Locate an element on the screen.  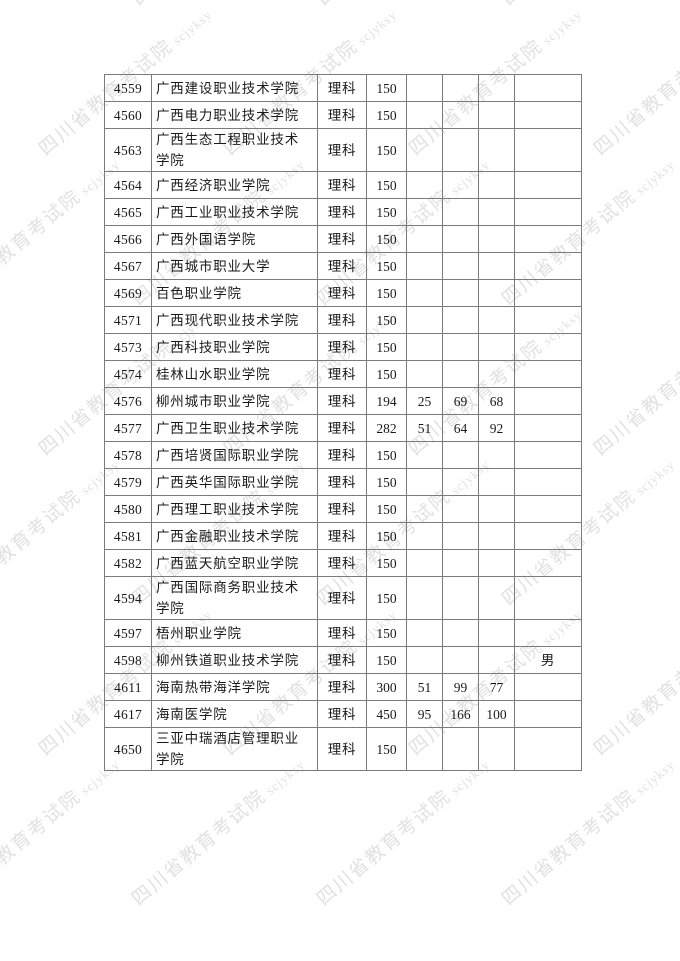
table-row: 4581 广西金融职业技术学院 理科 150 is located at coordinates (343, 536).